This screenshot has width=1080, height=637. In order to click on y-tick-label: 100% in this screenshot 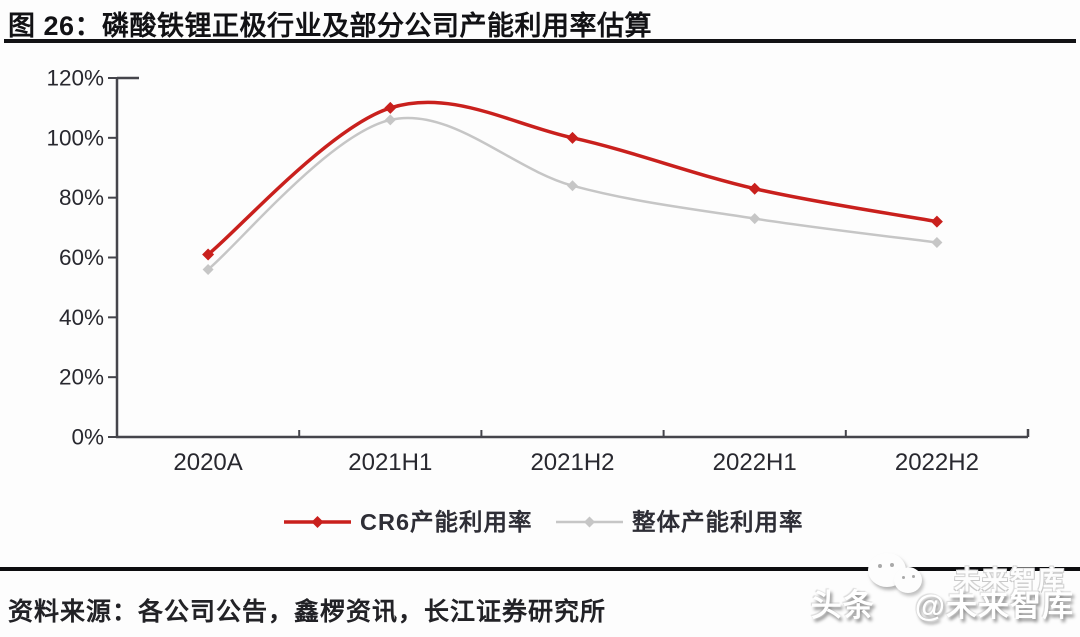, I will do `click(75, 137)`.